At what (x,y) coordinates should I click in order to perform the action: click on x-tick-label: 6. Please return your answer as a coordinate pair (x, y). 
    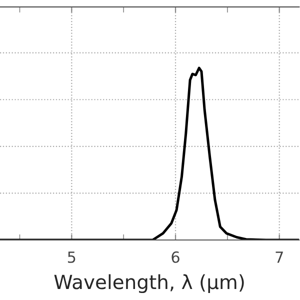
    Looking at the image, I should click on (176, 257).